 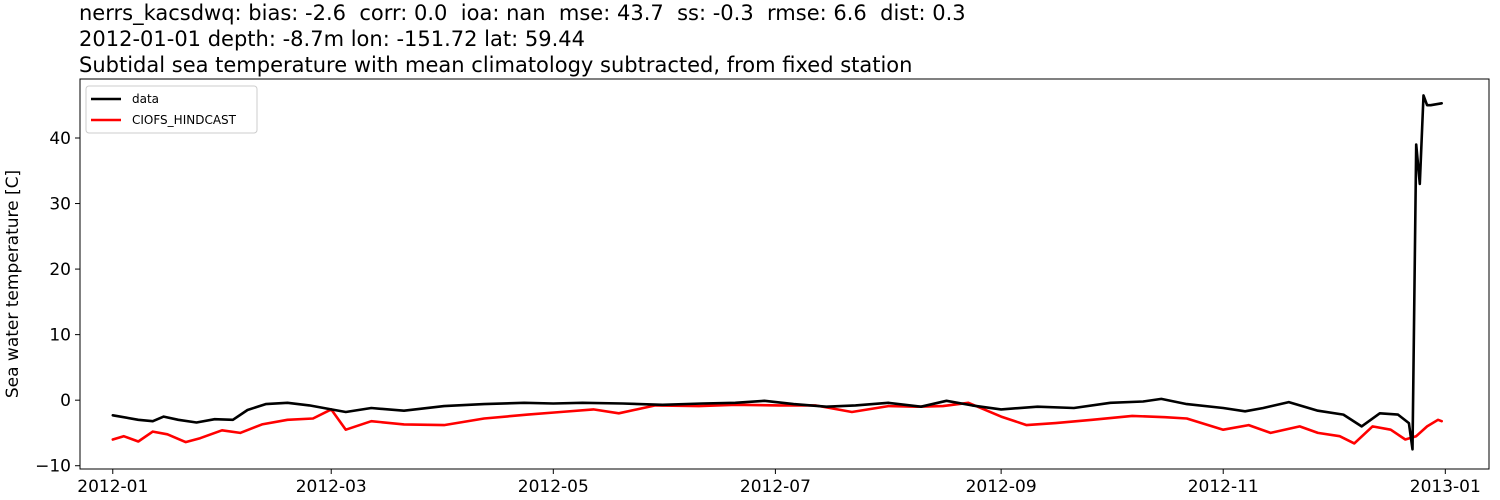 What do you see at coordinates (775, 487) in the screenshot?
I see `x-tick-label: 2012-07` at bounding box center [775, 487].